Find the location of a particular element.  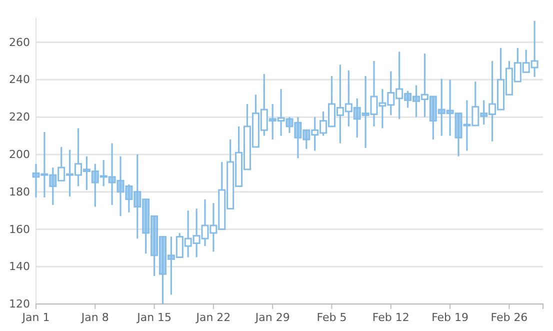

y-tick-label: 220 is located at coordinates (19, 117).